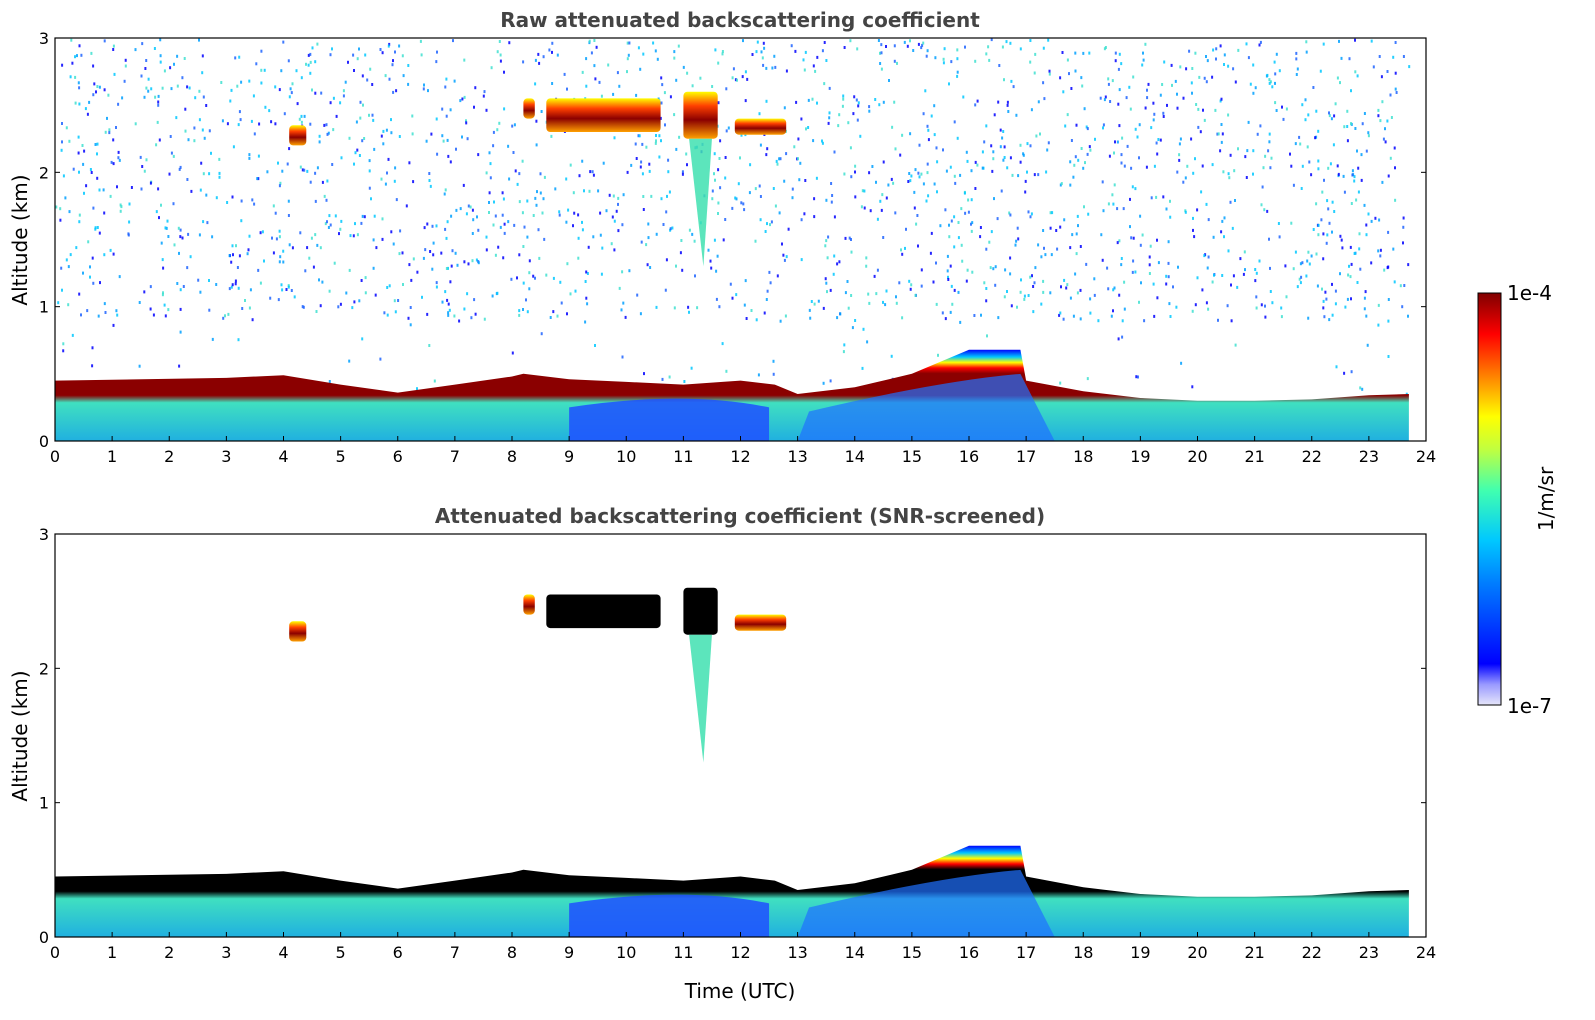  I want to click on x-tick-label: 15, so click(912, 952).